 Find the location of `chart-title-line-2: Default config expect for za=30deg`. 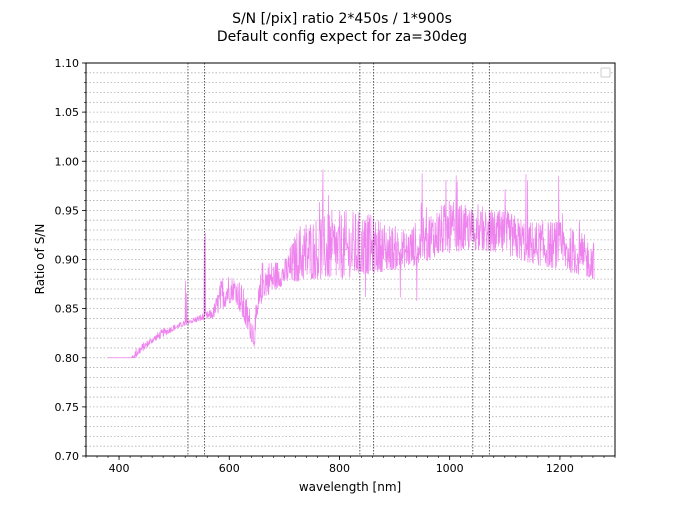

chart-title-line-2: Default config expect for za=30deg is located at coordinates (342, 37).